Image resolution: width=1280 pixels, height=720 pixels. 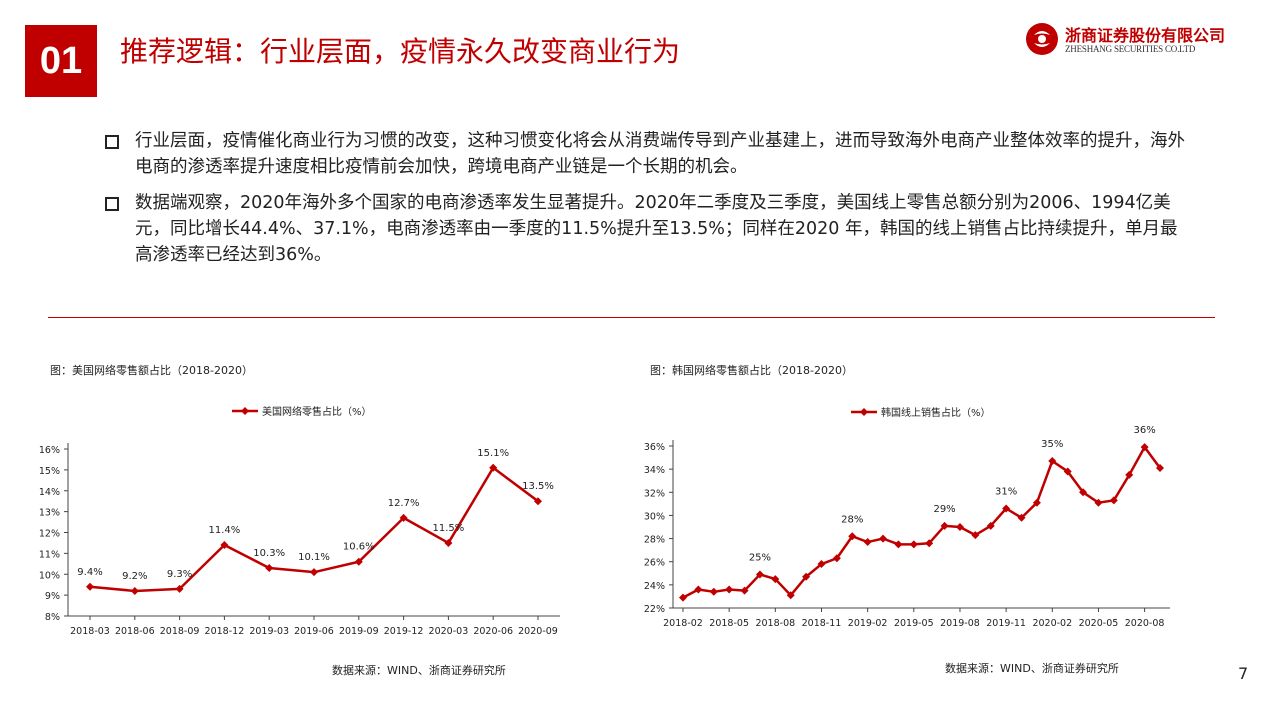 I want to click on page-title: 推荐逻辑：行业层面，疫情永久改变商业行为, so click(x=400, y=51).